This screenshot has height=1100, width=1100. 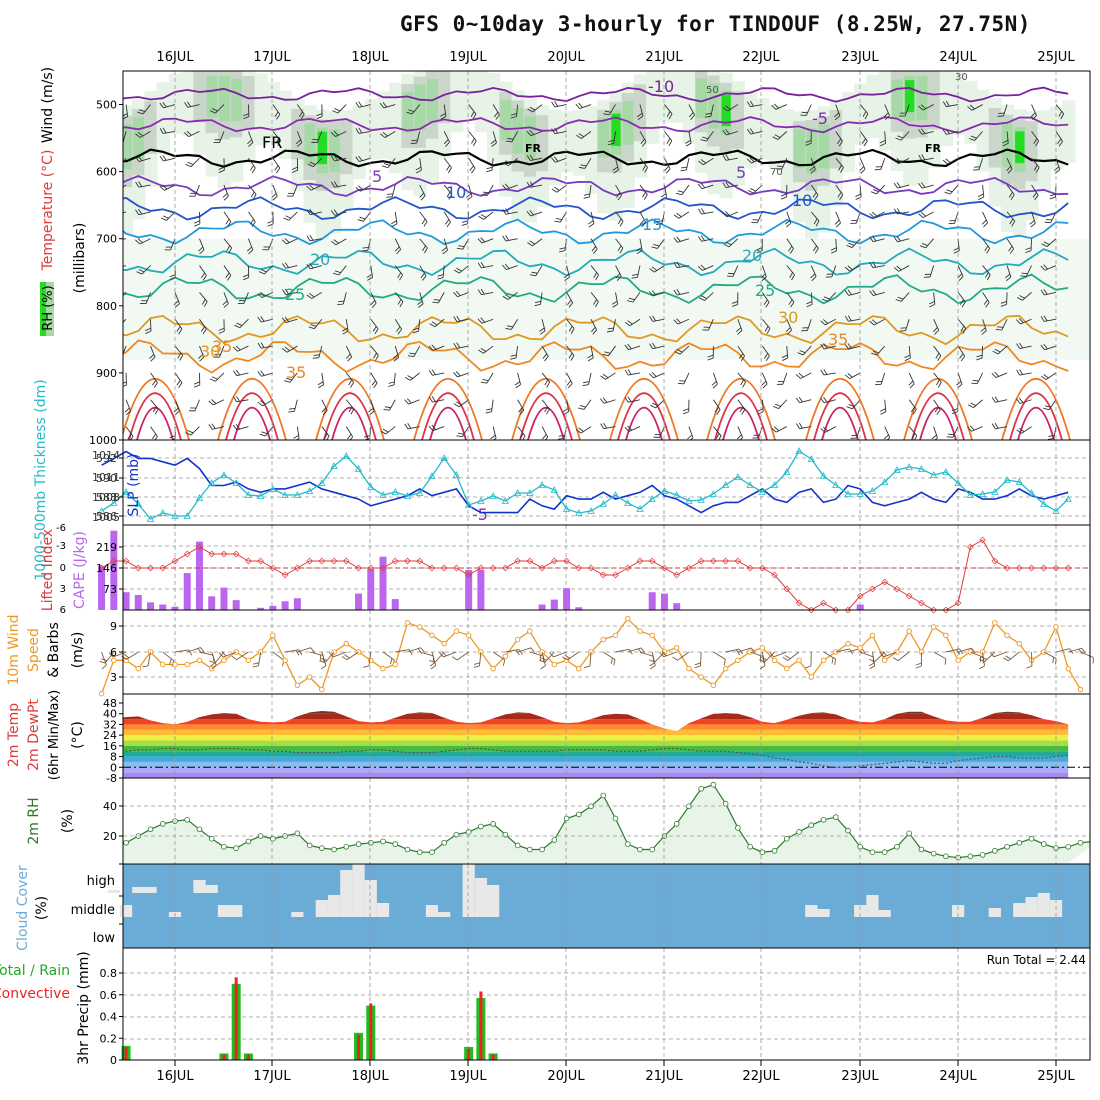 I want to click on isotherm-label: 25, so click(x=295, y=294).